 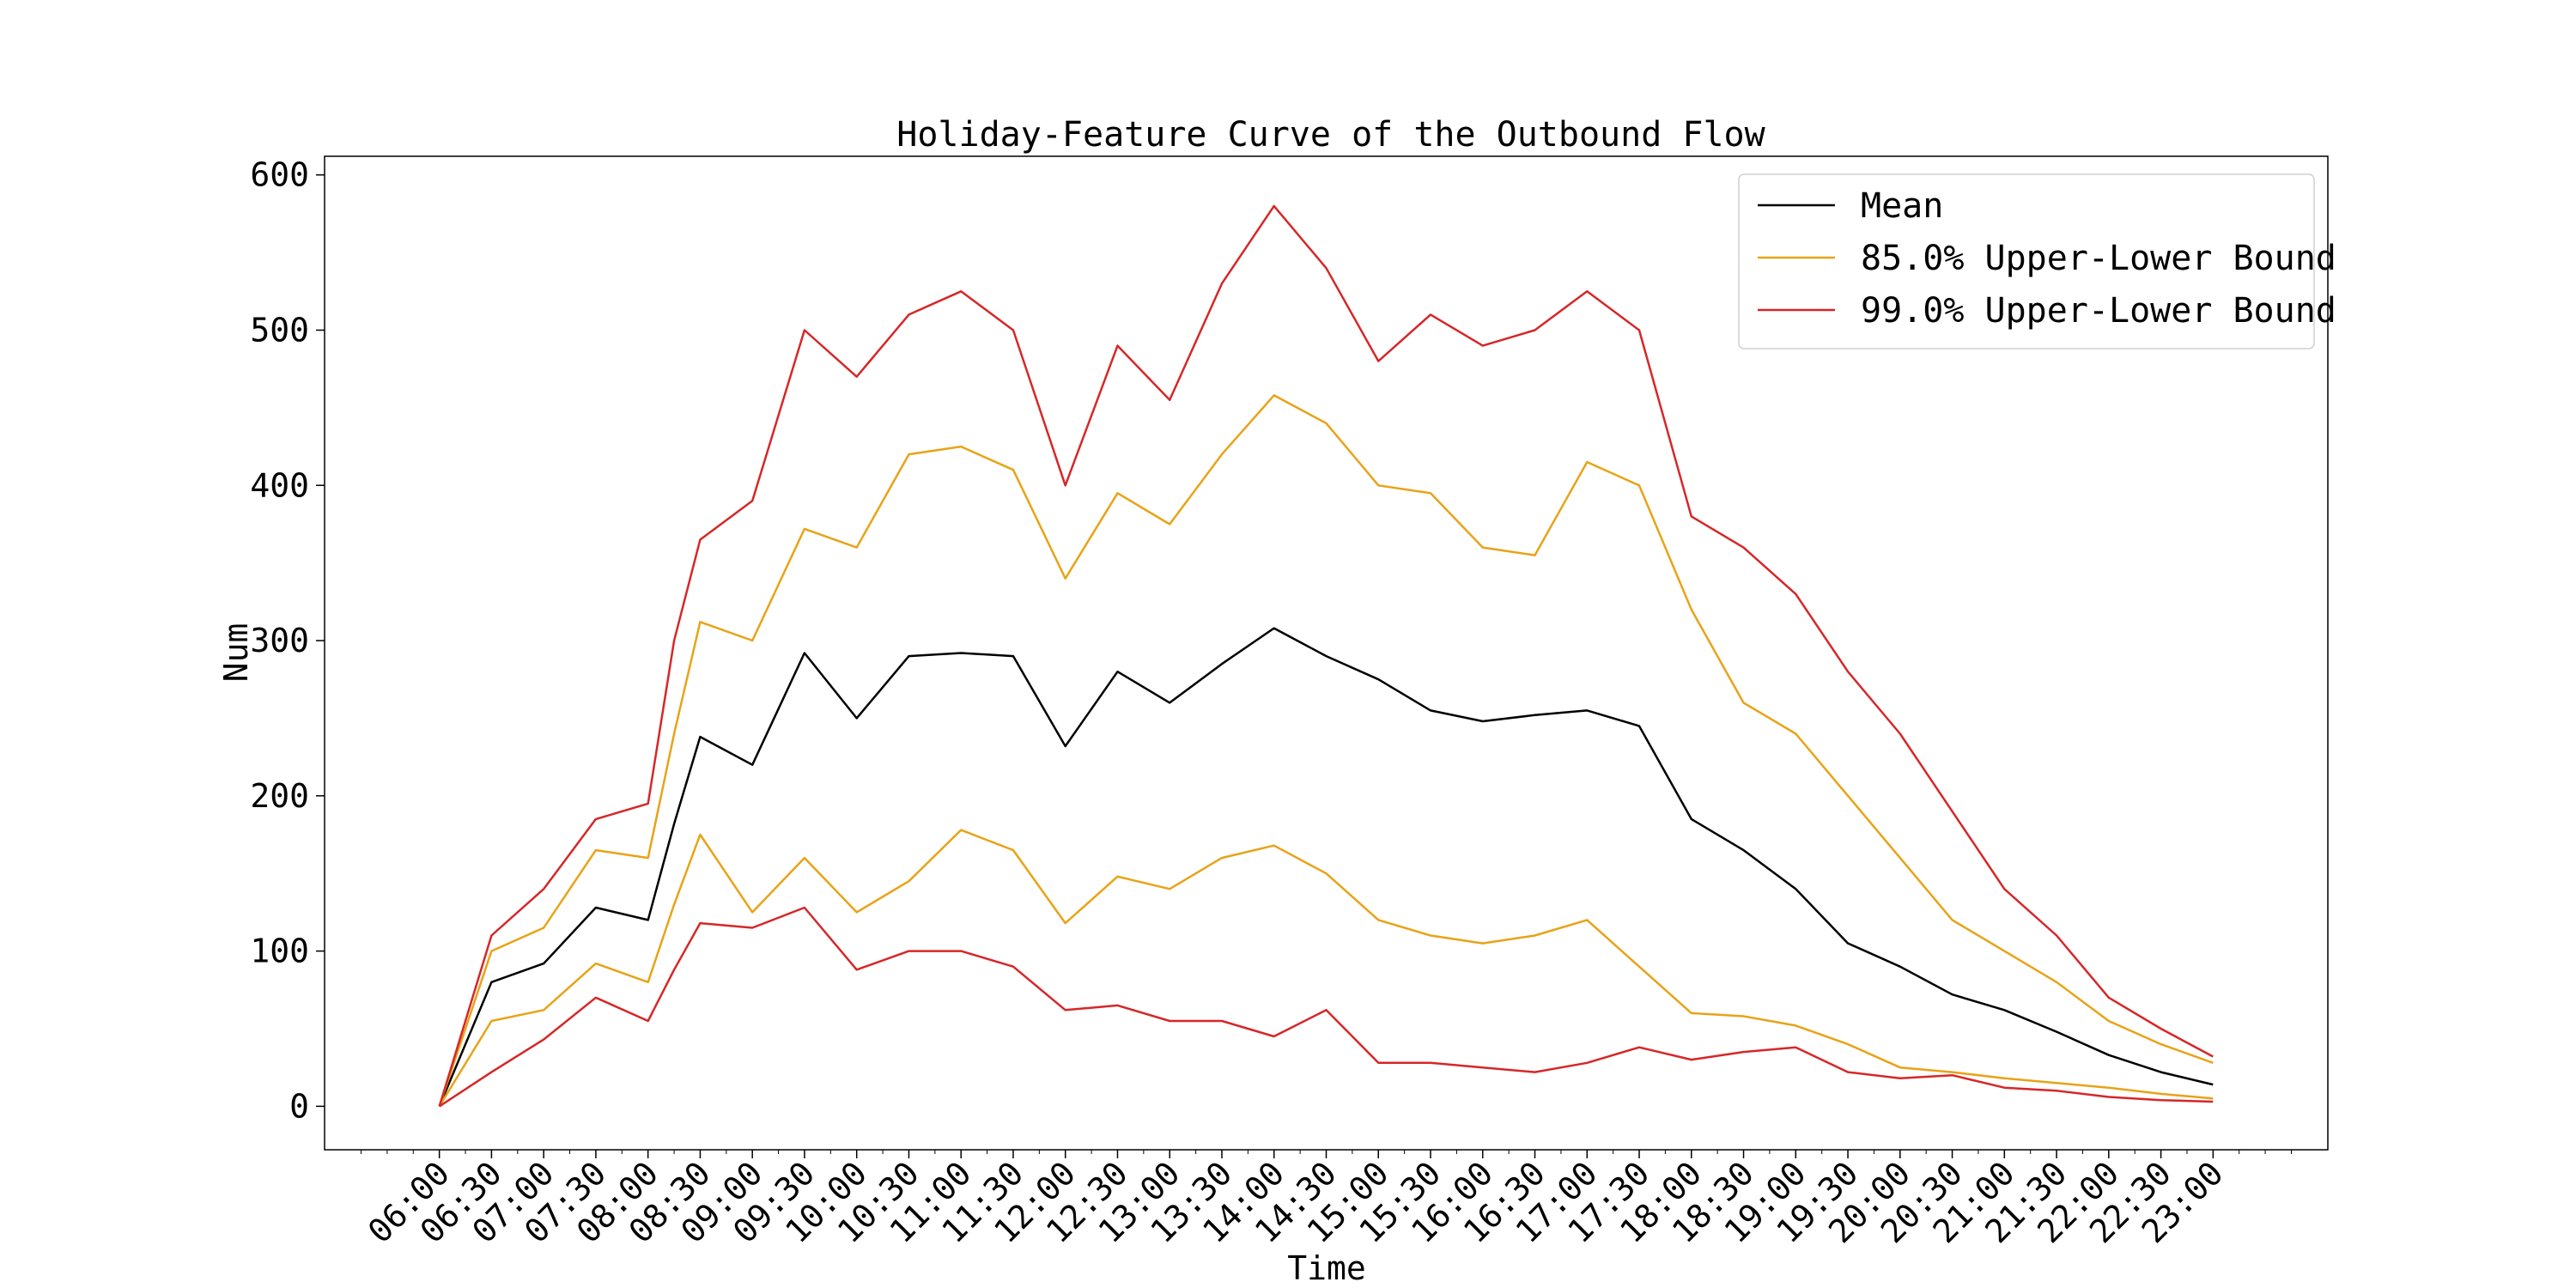 I want to click on legend-entry-label: 99.0% Upper-Lower Bound, so click(x=2098, y=311).